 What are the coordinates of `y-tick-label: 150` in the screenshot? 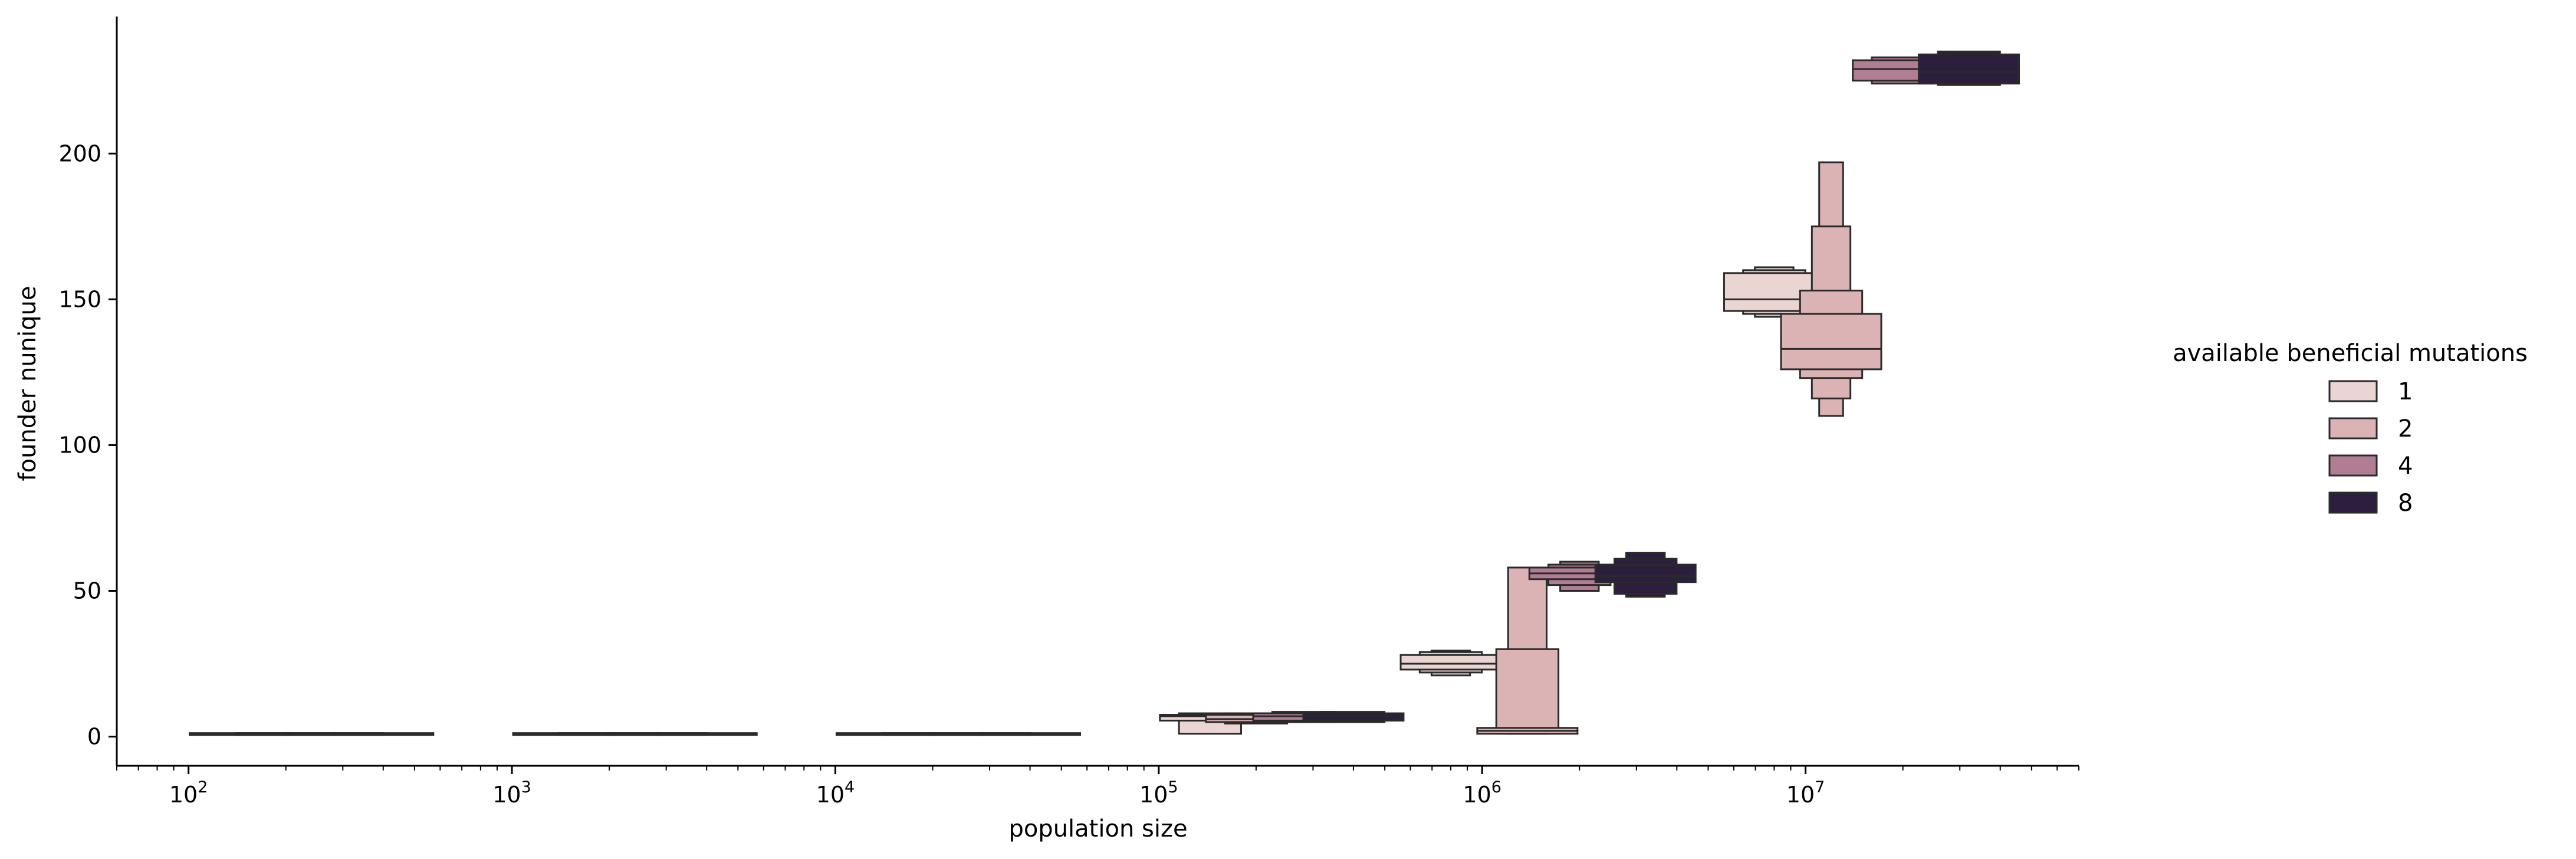 It's located at (80, 299).